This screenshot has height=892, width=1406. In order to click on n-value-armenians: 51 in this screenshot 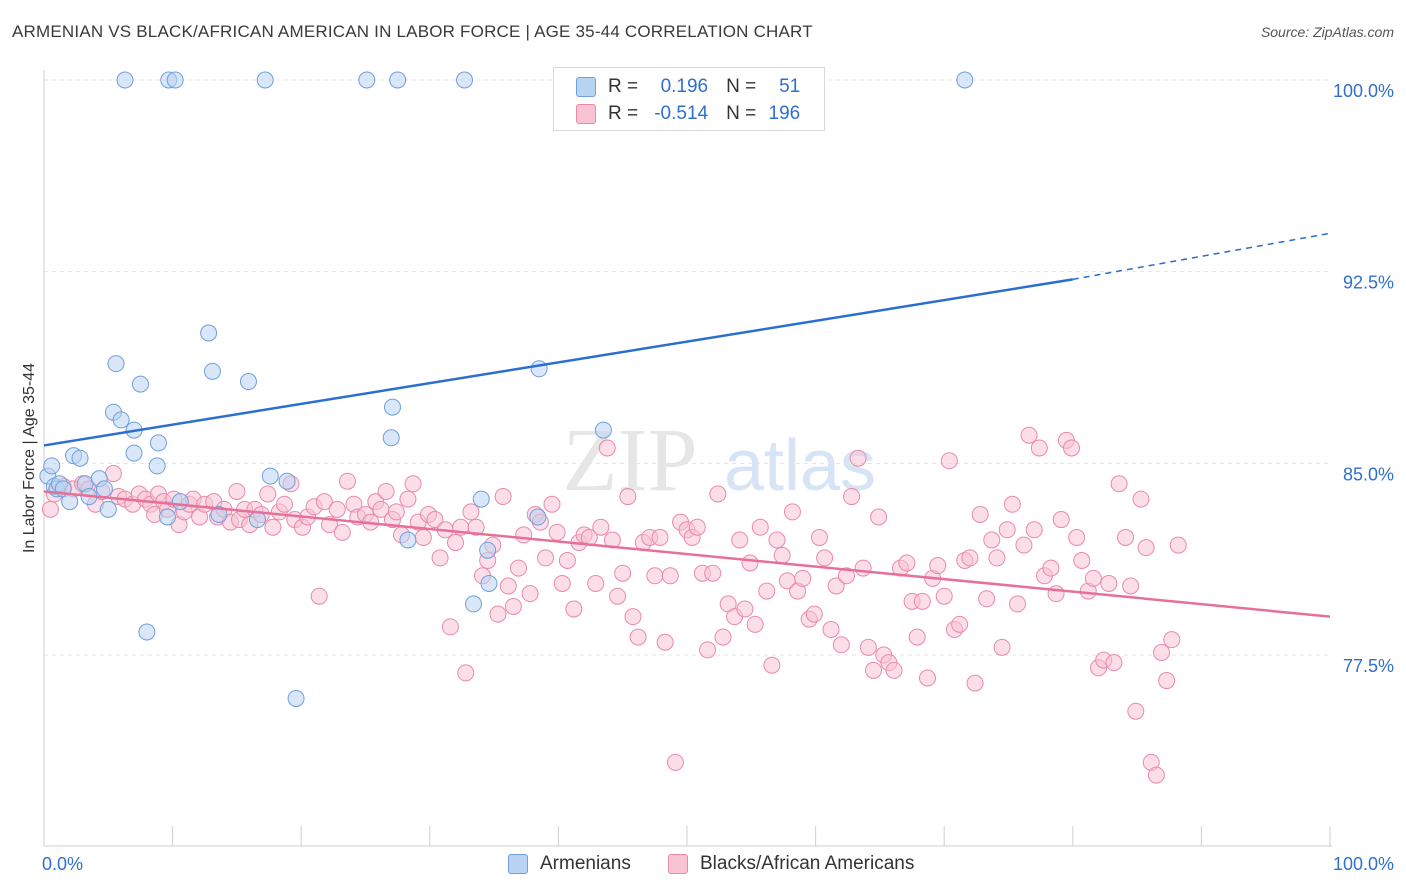, I will do `click(790, 86)`.